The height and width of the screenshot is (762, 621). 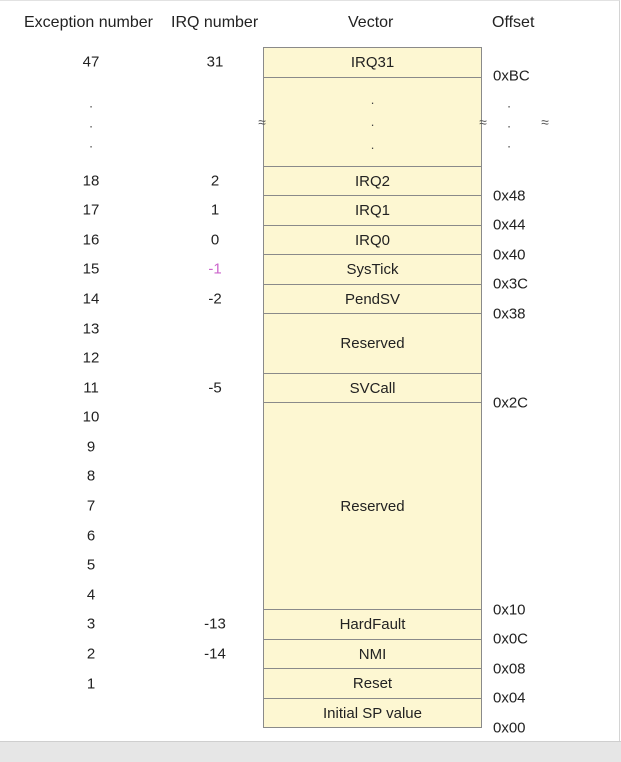 I want to click on break-mark-offset: ≈, so click(x=545, y=122).